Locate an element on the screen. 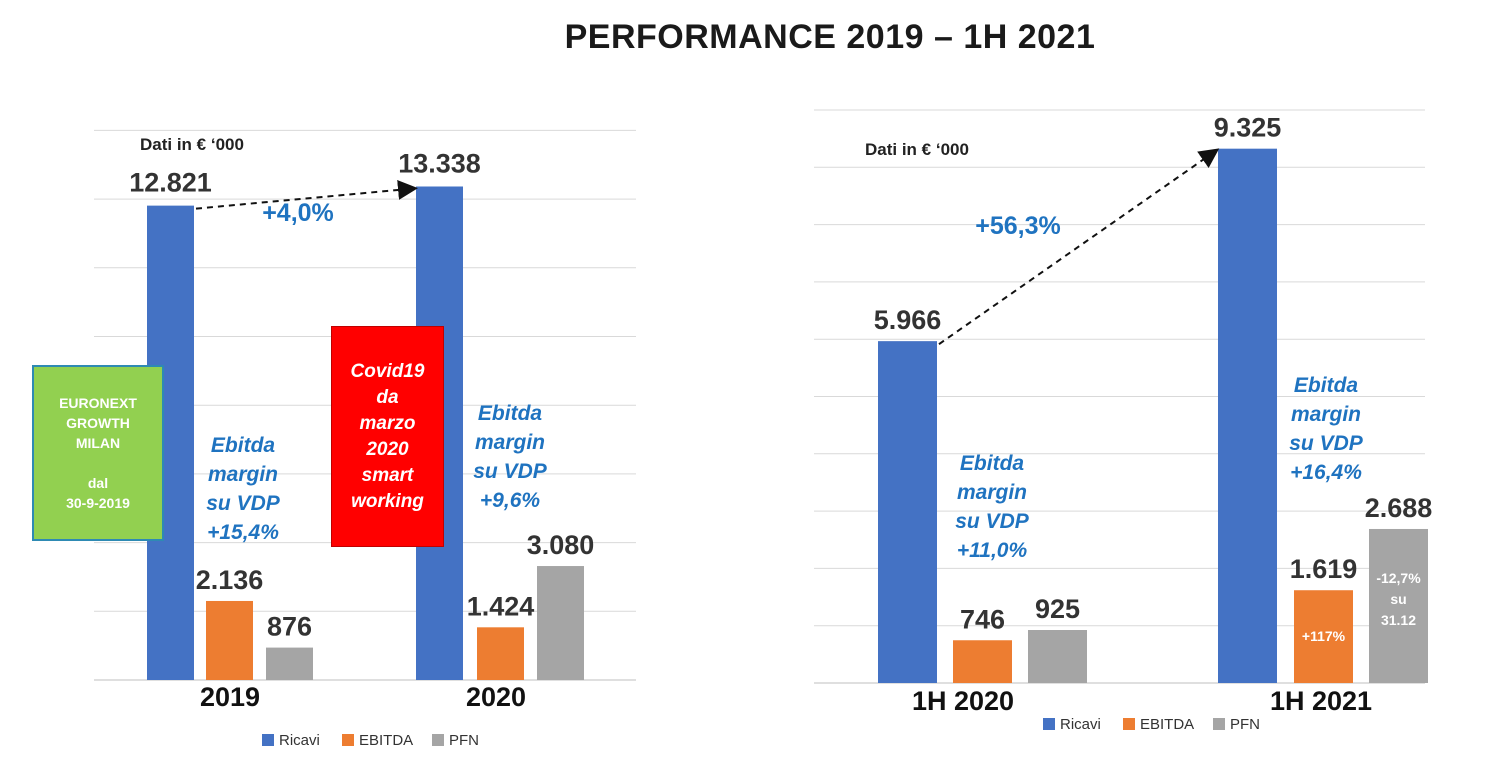  covid-box-line: da is located at coordinates (387, 397).